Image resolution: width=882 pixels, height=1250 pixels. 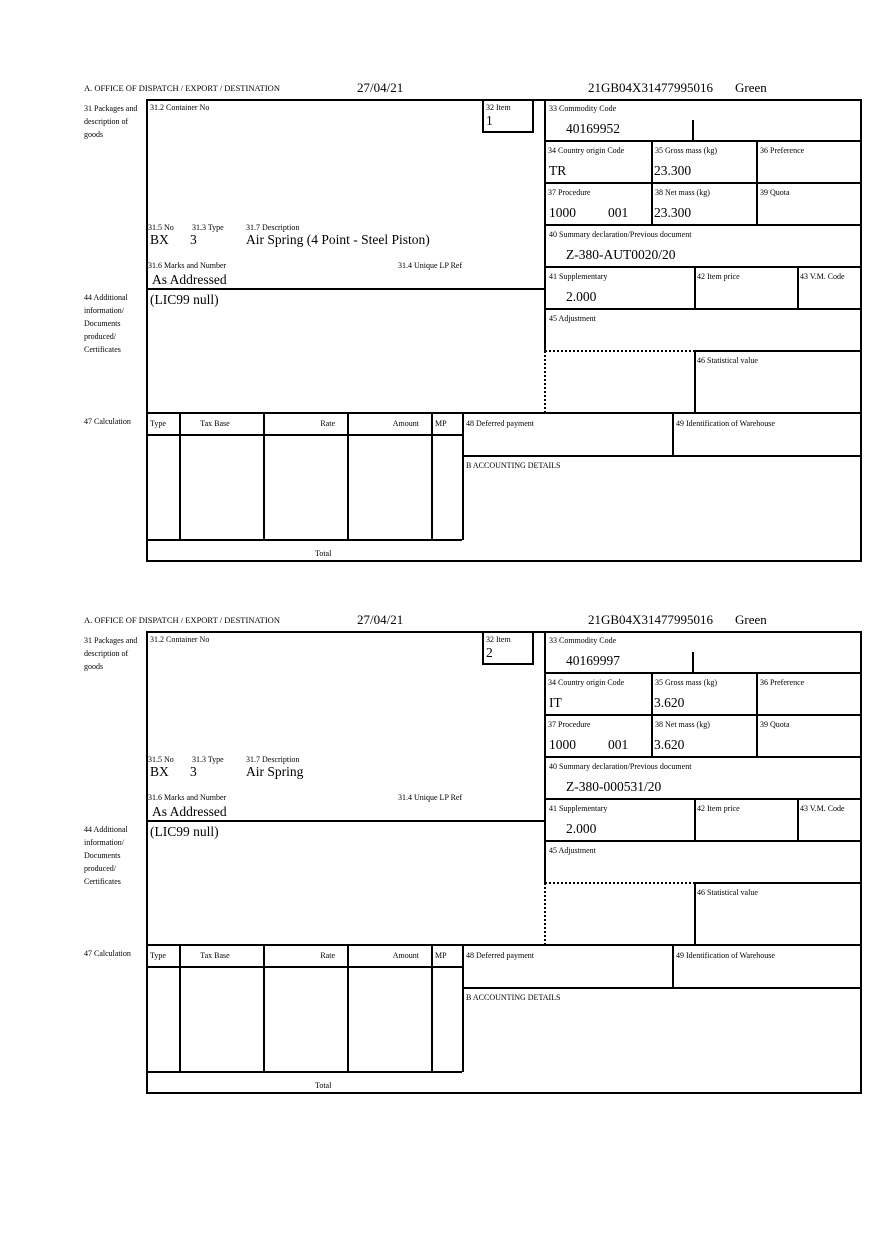 What do you see at coordinates (193, 239) in the screenshot?
I see `packages-type: 3` at bounding box center [193, 239].